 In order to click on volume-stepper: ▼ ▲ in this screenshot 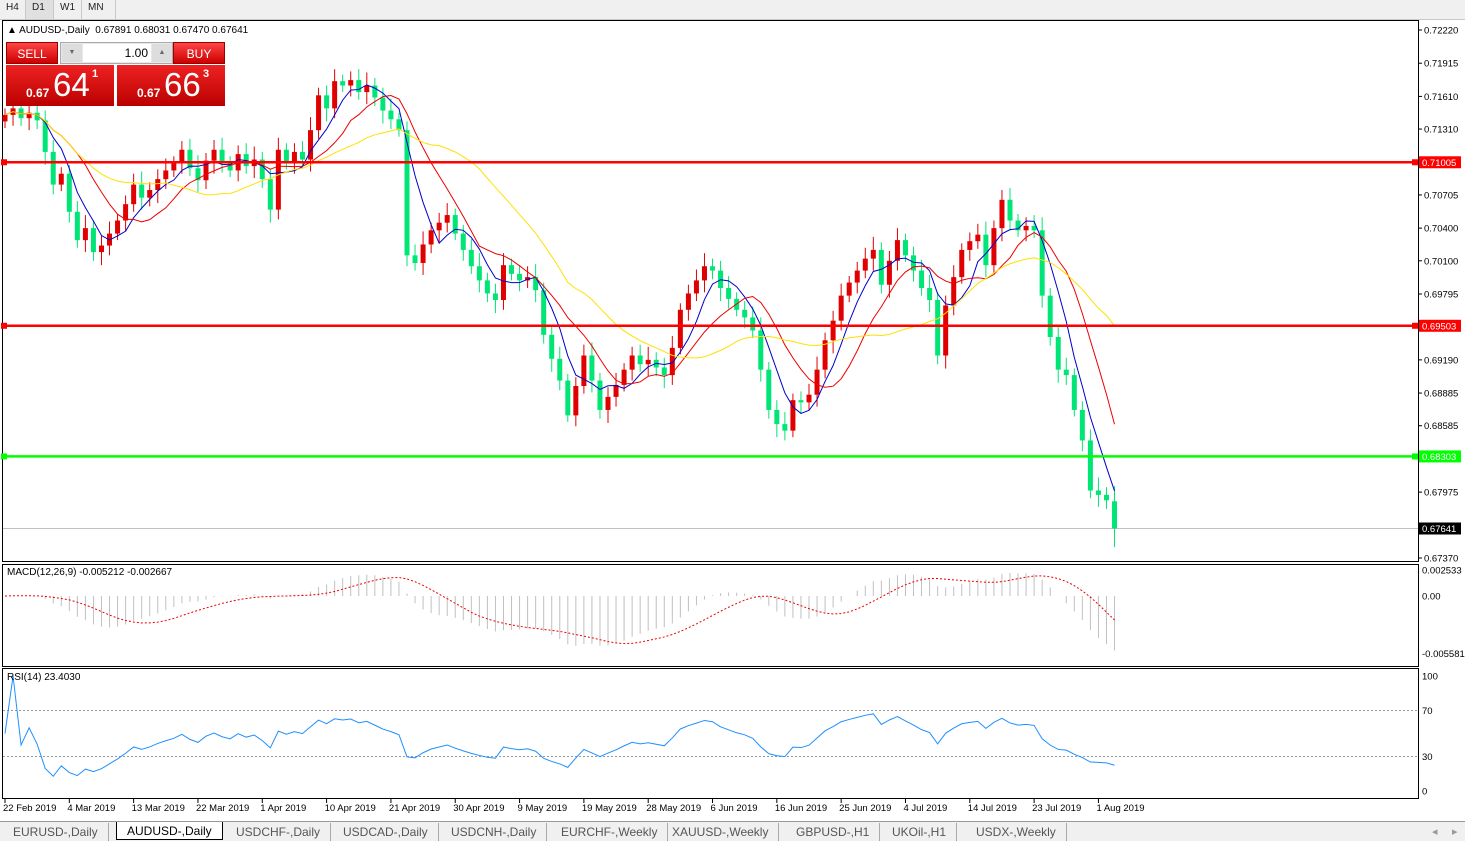, I will do `click(116, 53)`.